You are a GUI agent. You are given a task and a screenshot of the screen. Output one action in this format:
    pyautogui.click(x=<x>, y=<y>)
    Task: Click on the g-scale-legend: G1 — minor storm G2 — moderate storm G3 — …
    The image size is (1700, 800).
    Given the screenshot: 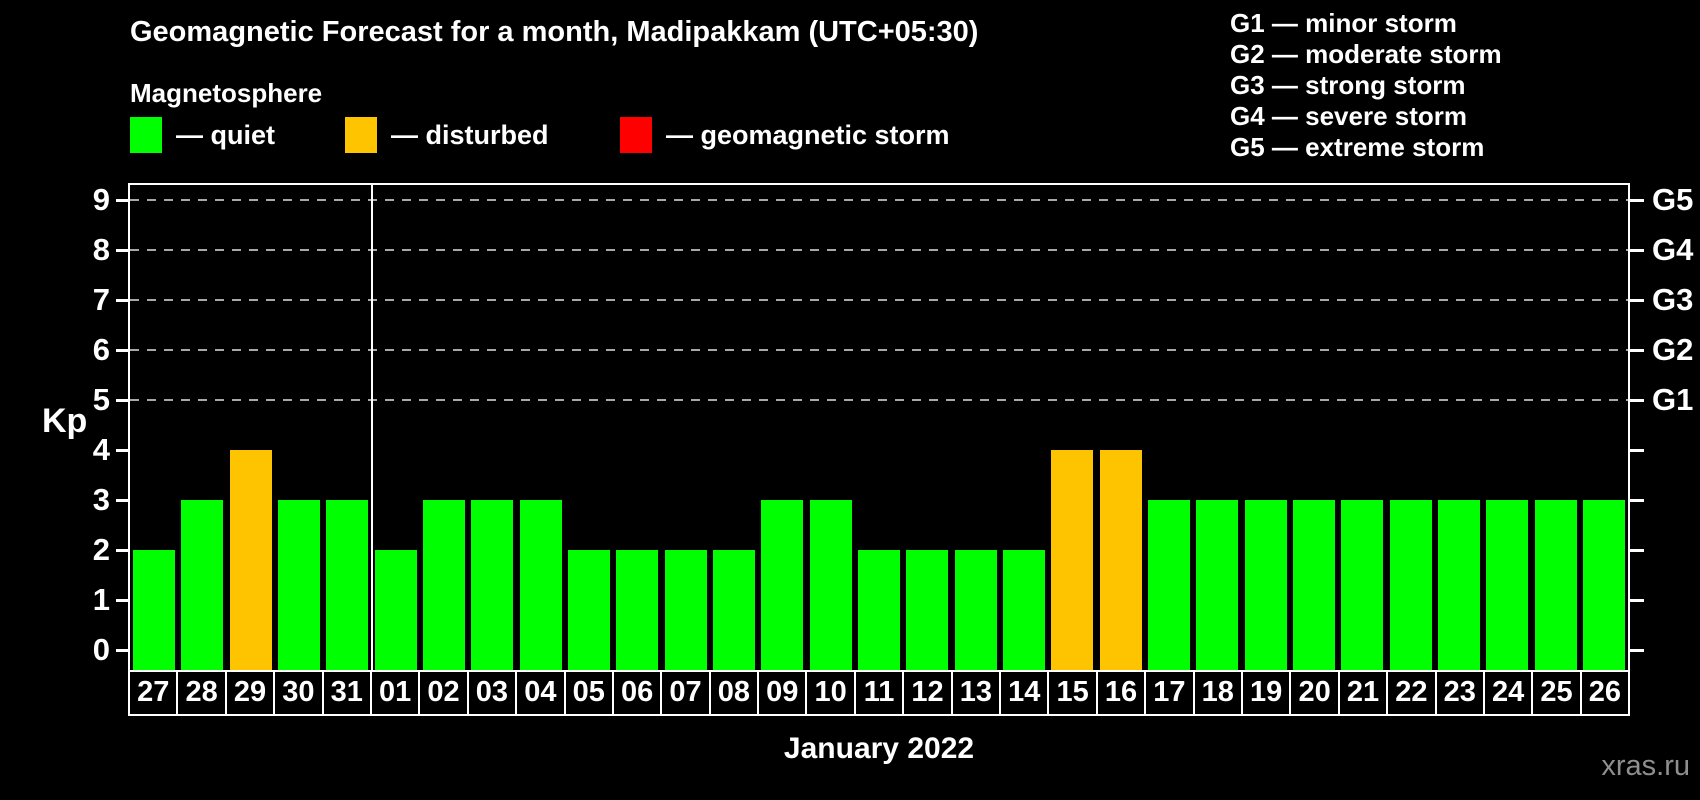 What is the action you would take?
    pyautogui.click(x=1366, y=85)
    